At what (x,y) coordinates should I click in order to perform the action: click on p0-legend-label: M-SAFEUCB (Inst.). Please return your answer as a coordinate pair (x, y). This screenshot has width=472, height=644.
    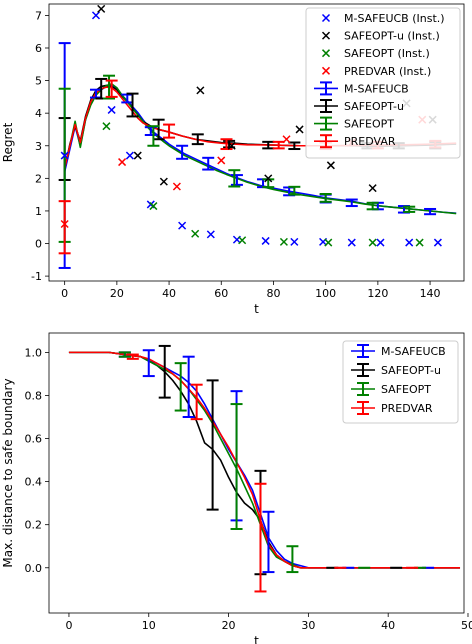
    Looking at the image, I should click on (394, 18).